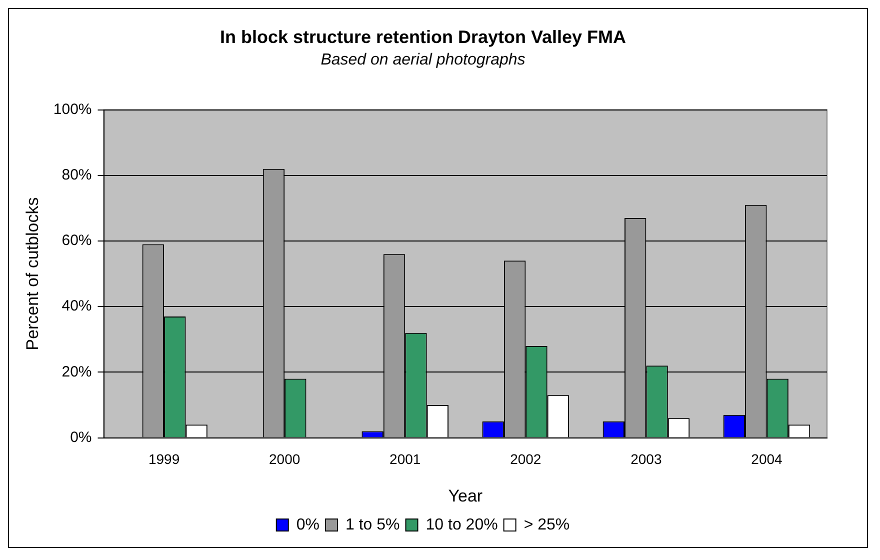 This screenshot has width=880, height=560. Describe the element at coordinates (373, 525) in the screenshot. I see `legend-label: 1 to 5%` at that location.